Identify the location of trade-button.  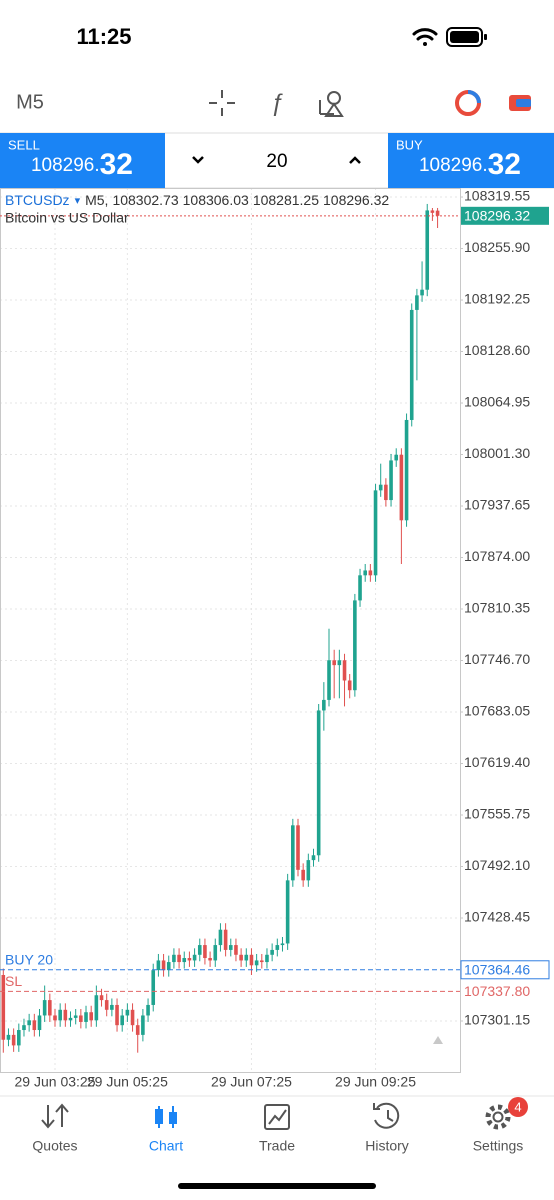
(520, 103).